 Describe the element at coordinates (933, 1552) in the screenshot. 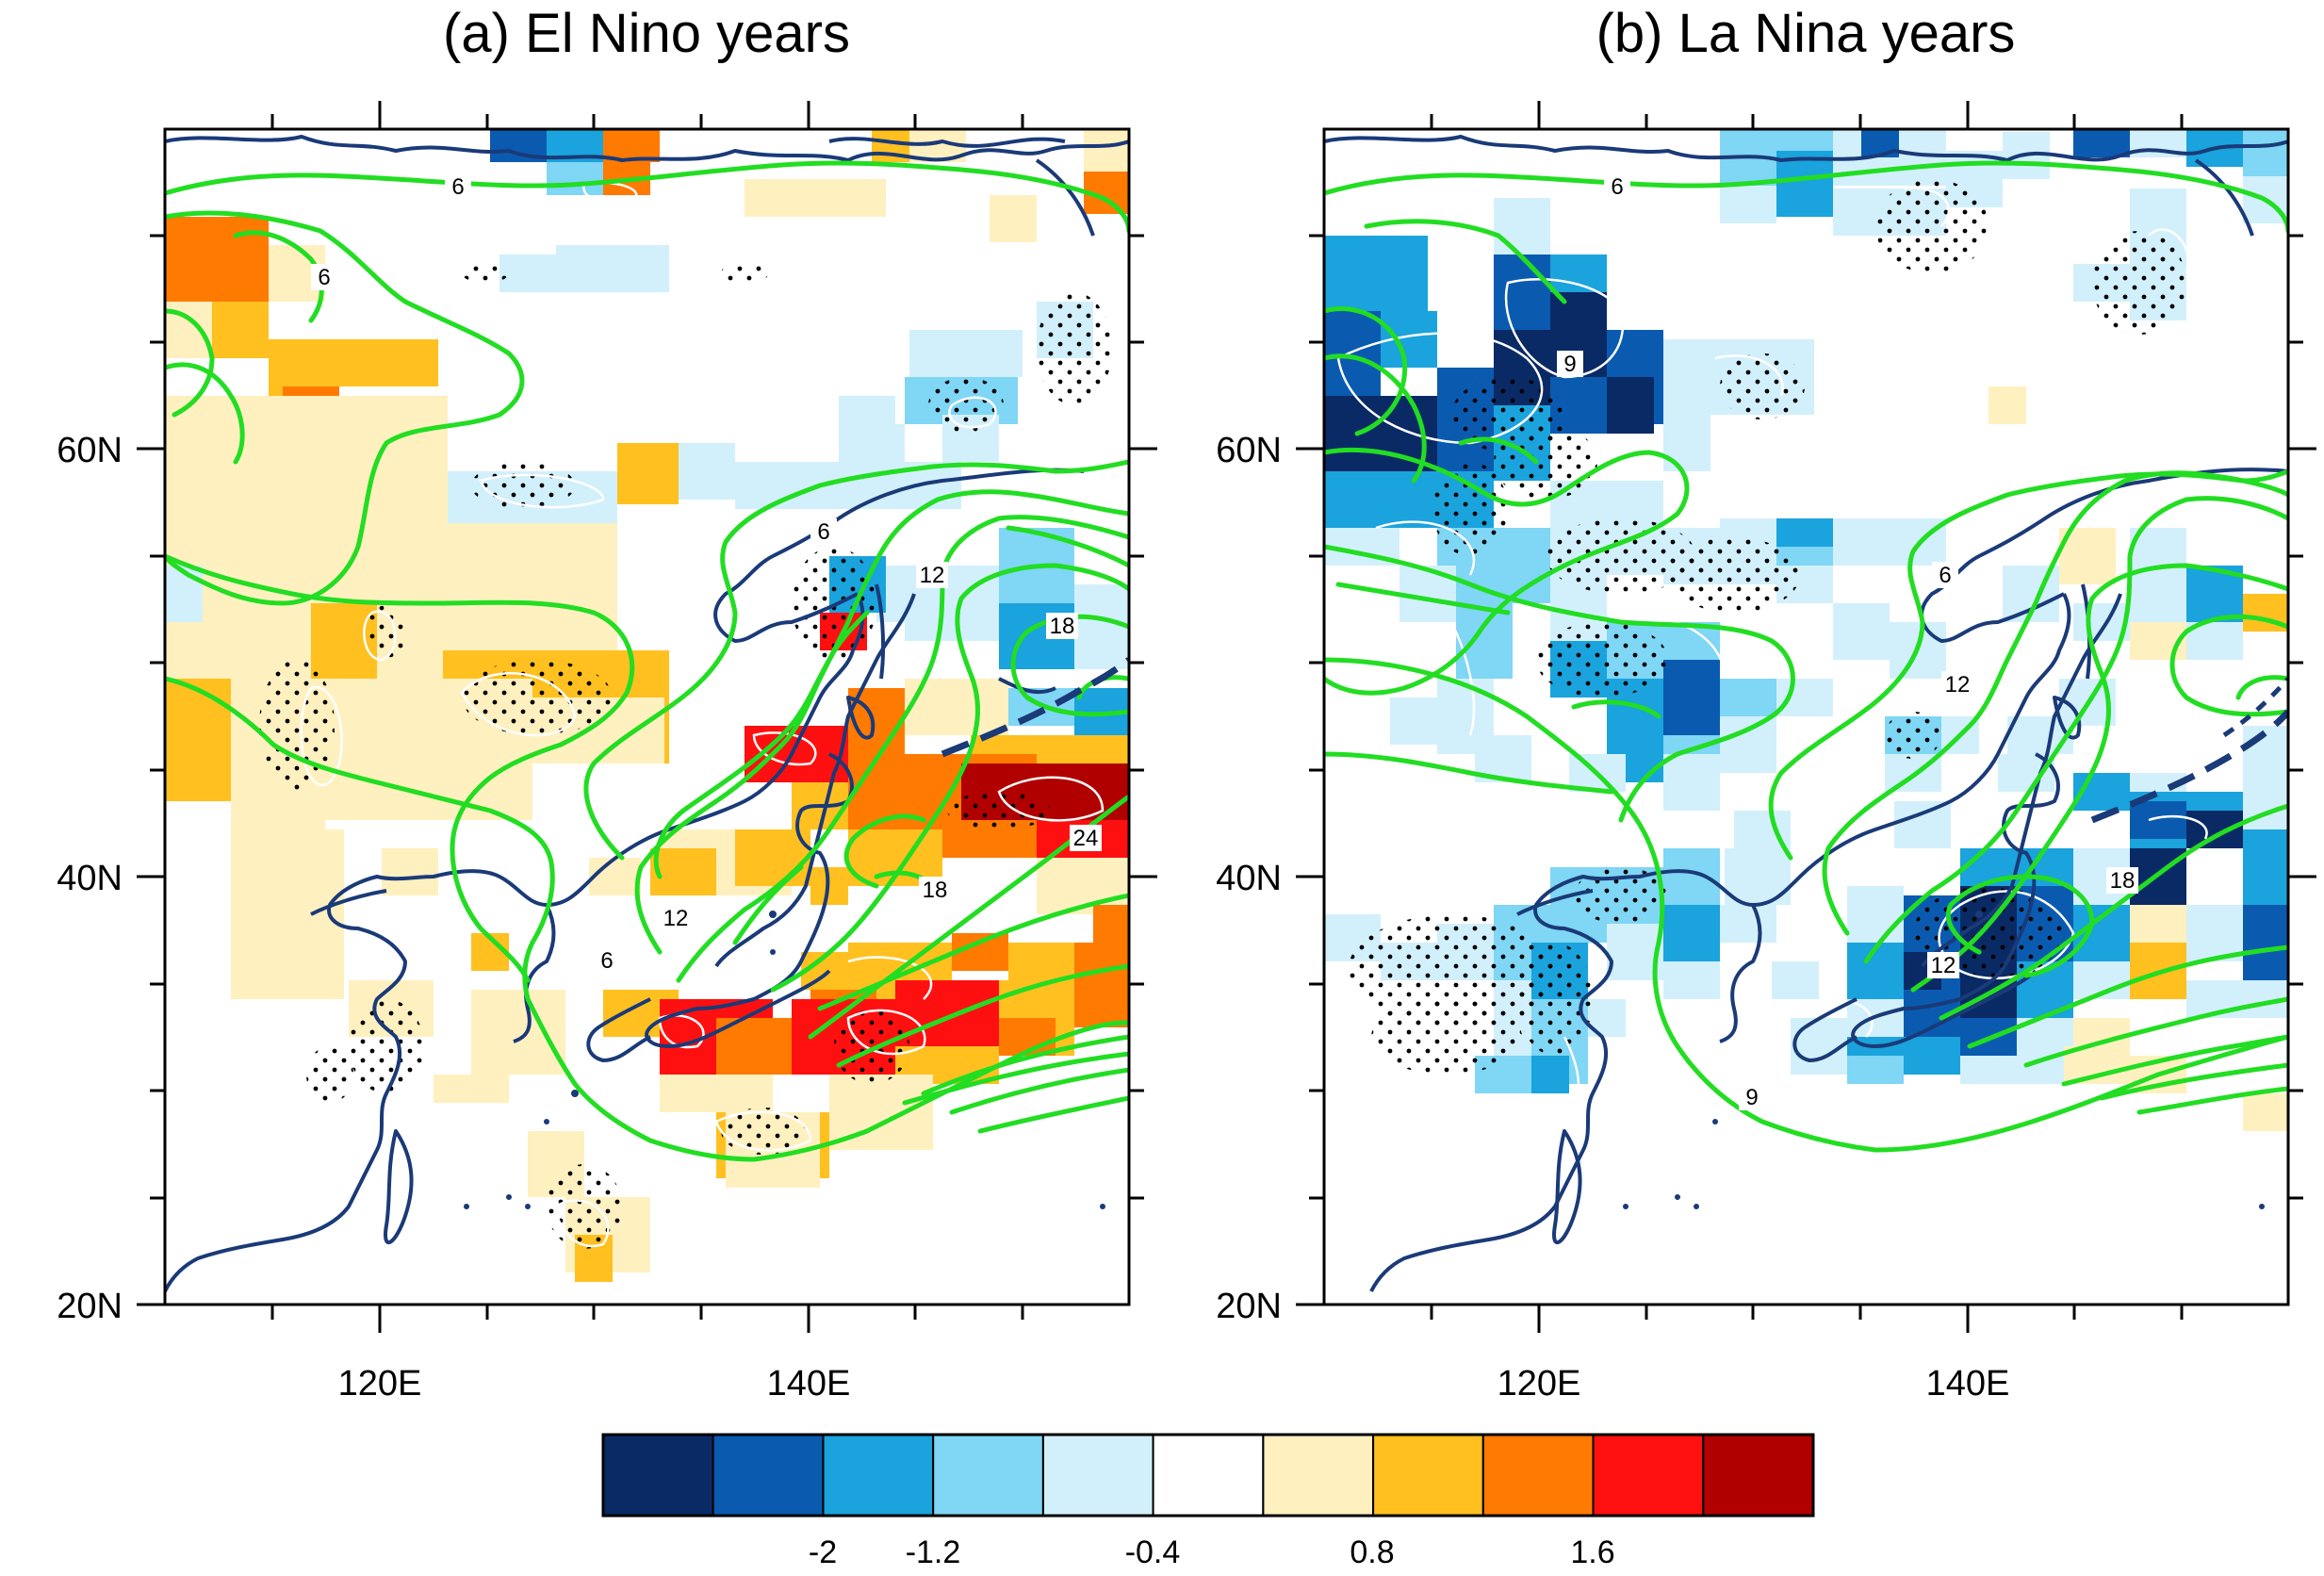

I see `colorbar-label: -1.2` at that location.